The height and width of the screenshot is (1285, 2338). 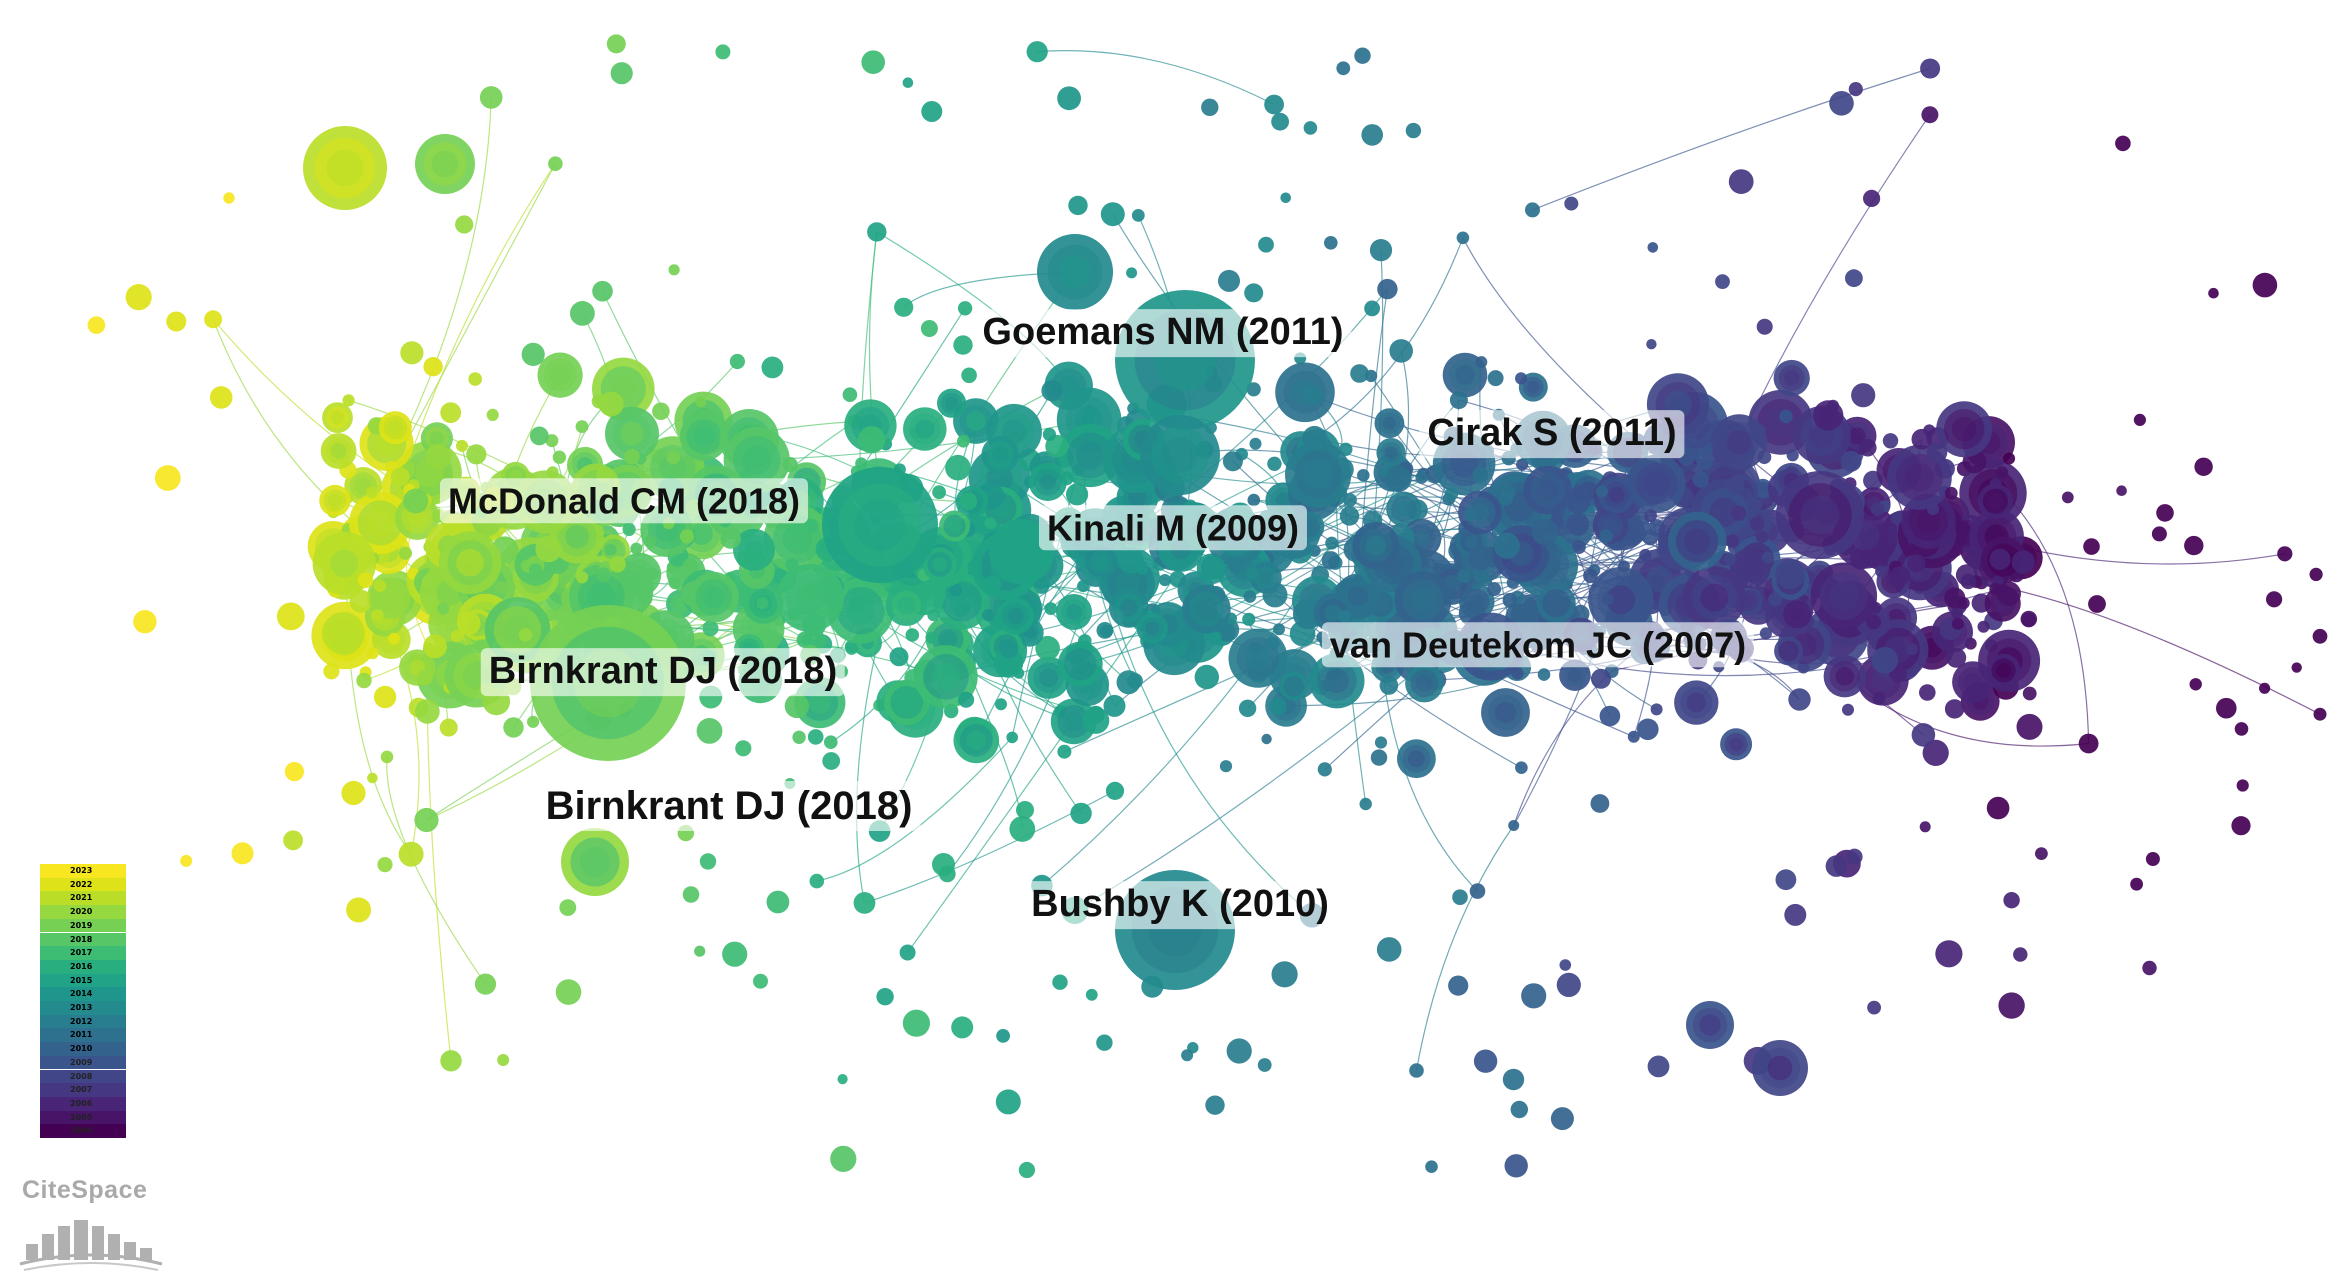 What do you see at coordinates (1552, 434) in the screenshot?
I see `label-cirak: Cirak S (2011)` at bounding box center [1552, 434].